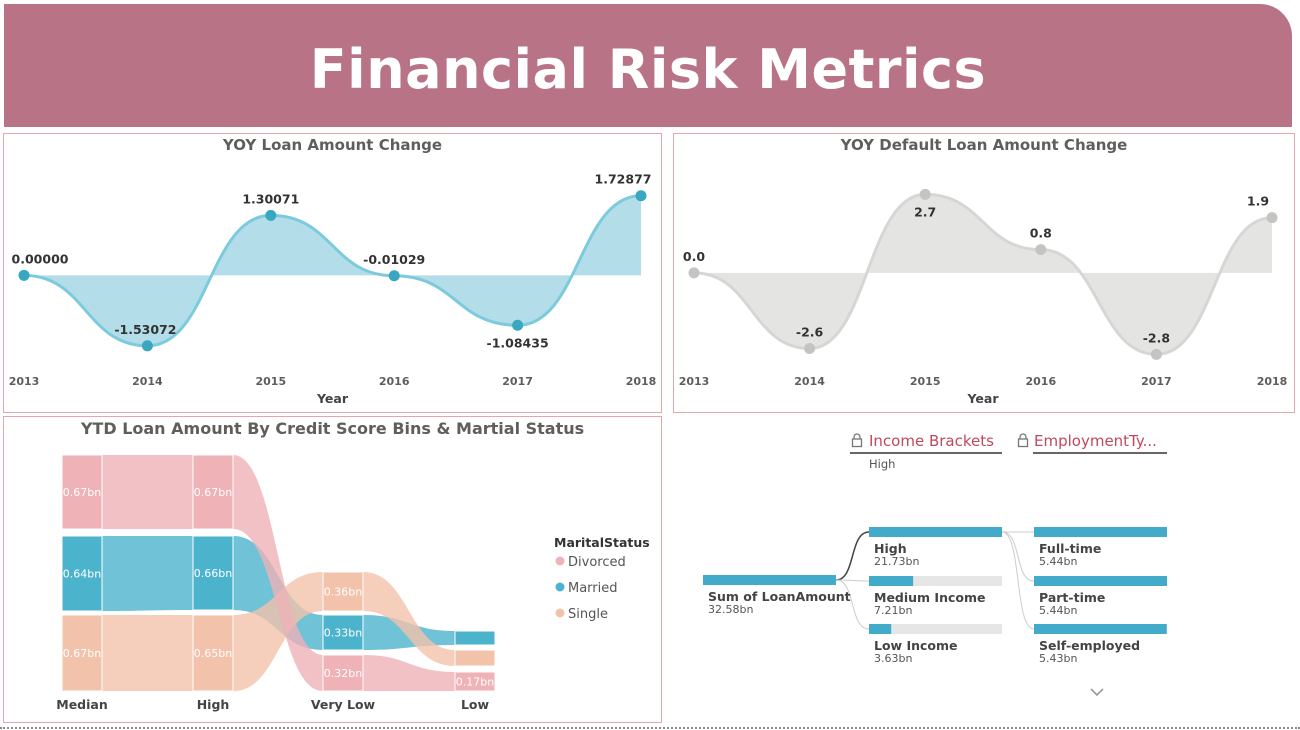 The height and width of the screenshot is (730, 1300). I want to click on tree-root-bar, so click(769, 580).